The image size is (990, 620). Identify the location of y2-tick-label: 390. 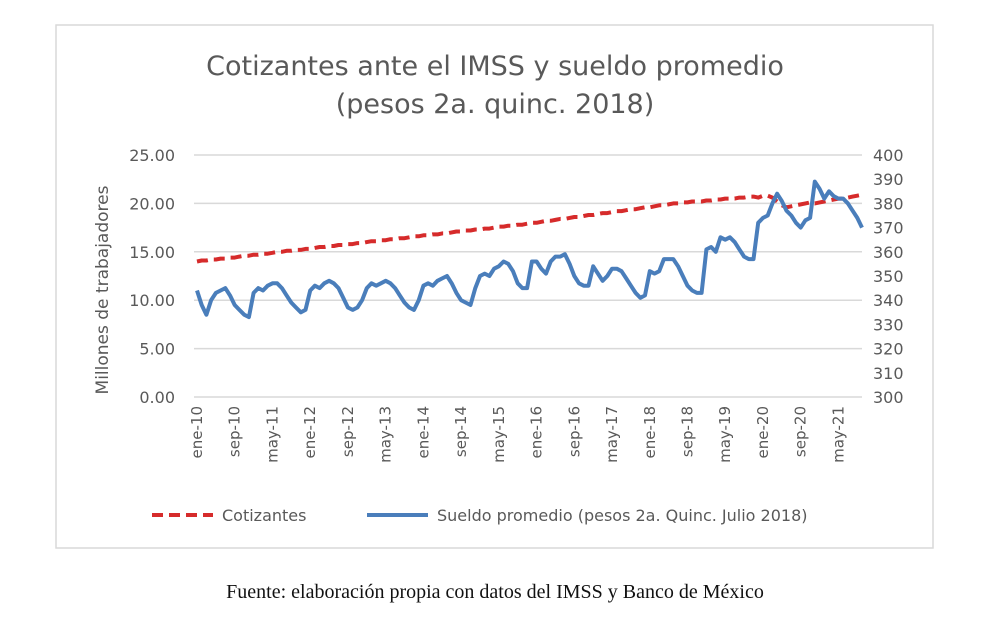
(888, 179).